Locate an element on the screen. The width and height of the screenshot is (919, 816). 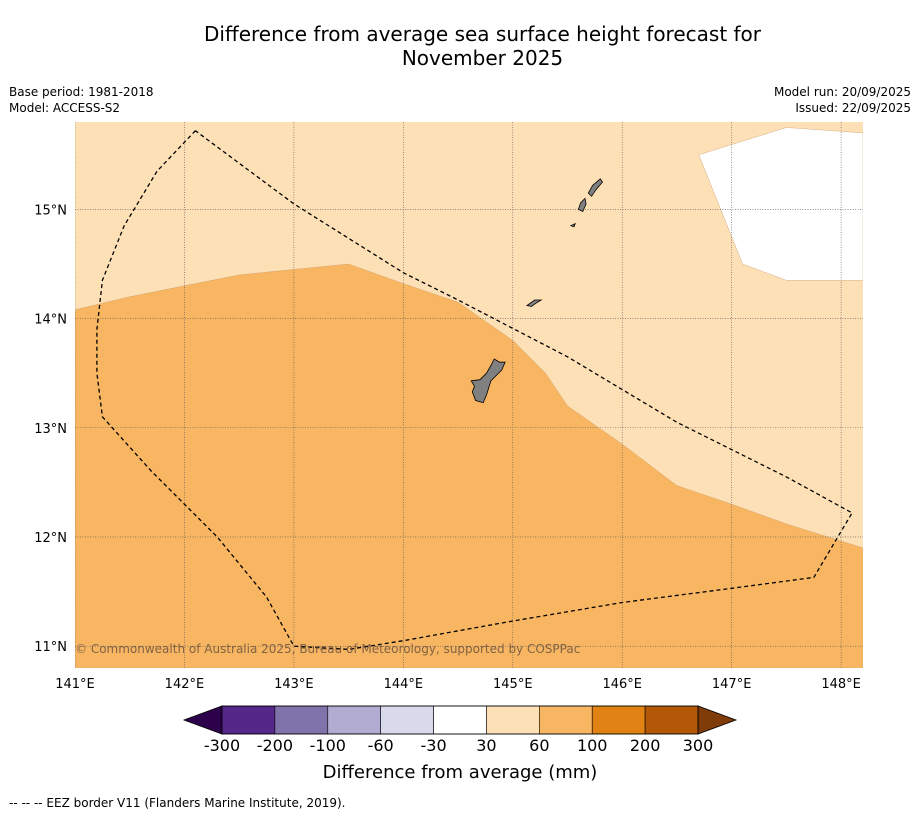
lon-tick-label: 144°E is located at coordinates (404, 684).